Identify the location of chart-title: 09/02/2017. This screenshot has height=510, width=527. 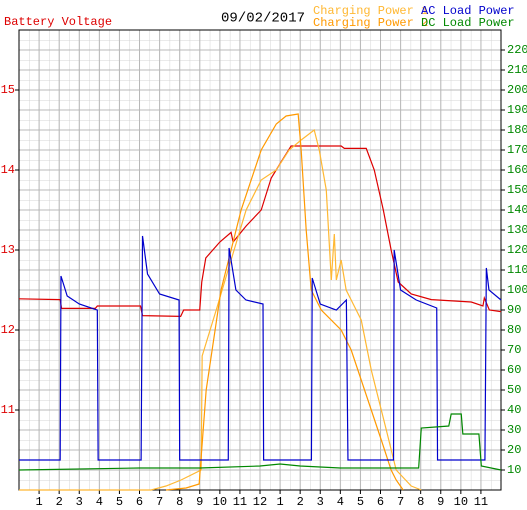
(263, 19).